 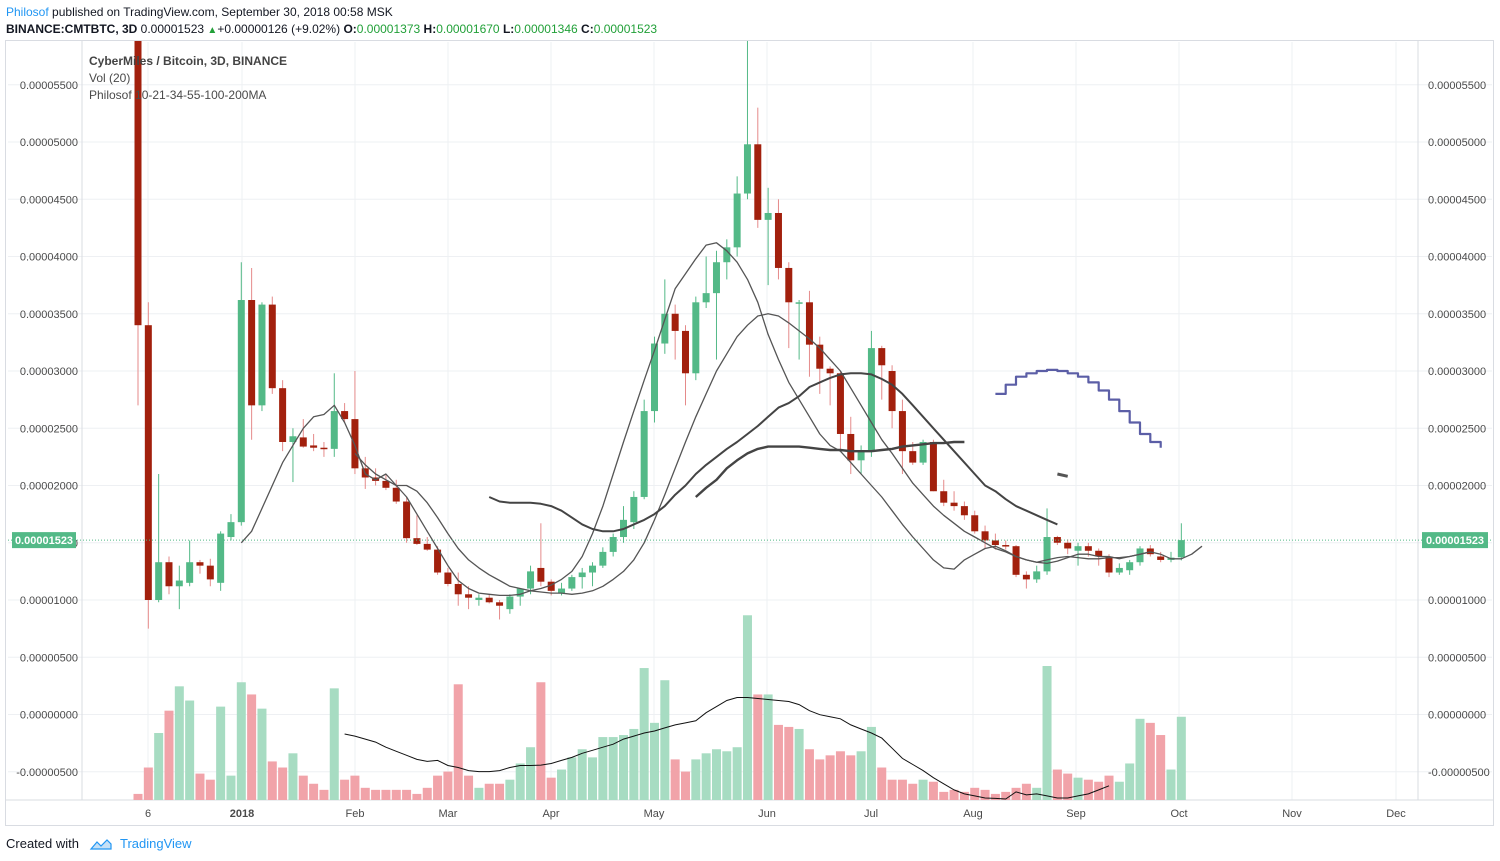 I want to click on y-tick-label-left: 0.00003000, so click(x=49, y=372).